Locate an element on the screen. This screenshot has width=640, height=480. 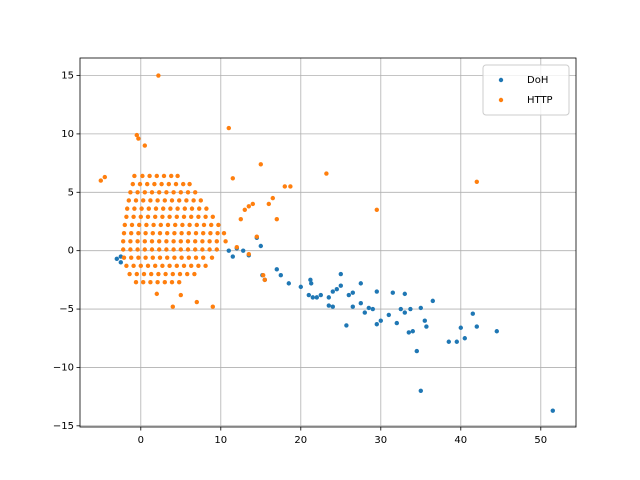
y-tick-label: −5 is located at coordinates (66, 309).